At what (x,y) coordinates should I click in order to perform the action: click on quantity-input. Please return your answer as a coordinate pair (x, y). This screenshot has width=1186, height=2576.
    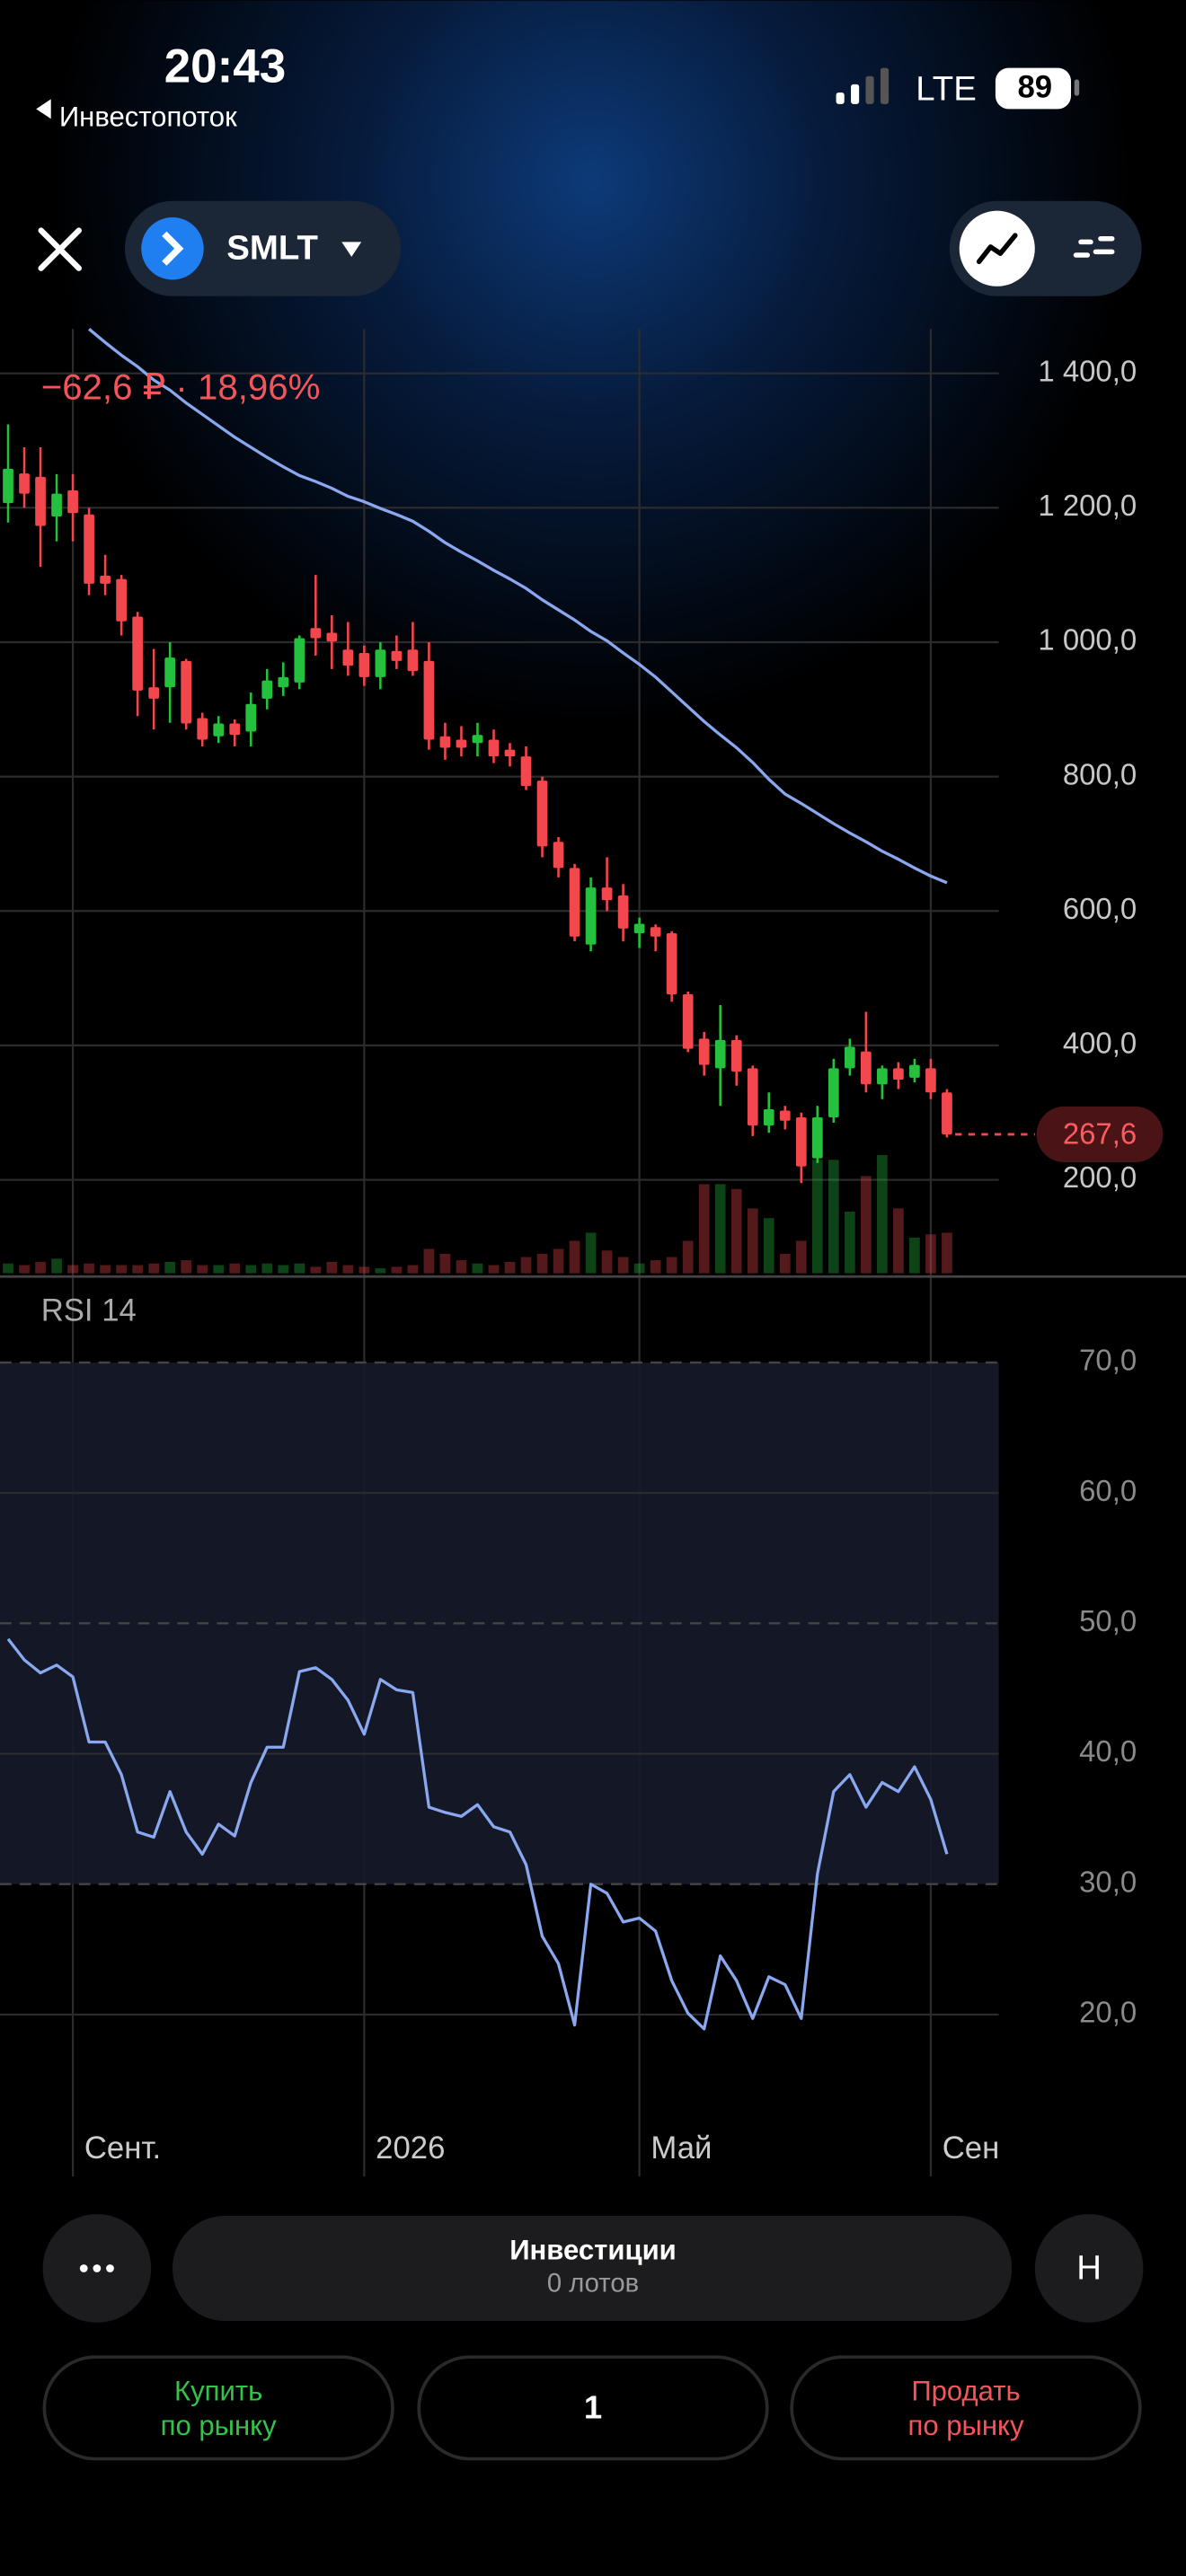
    Looking at the image, I should click on (593, 2408).